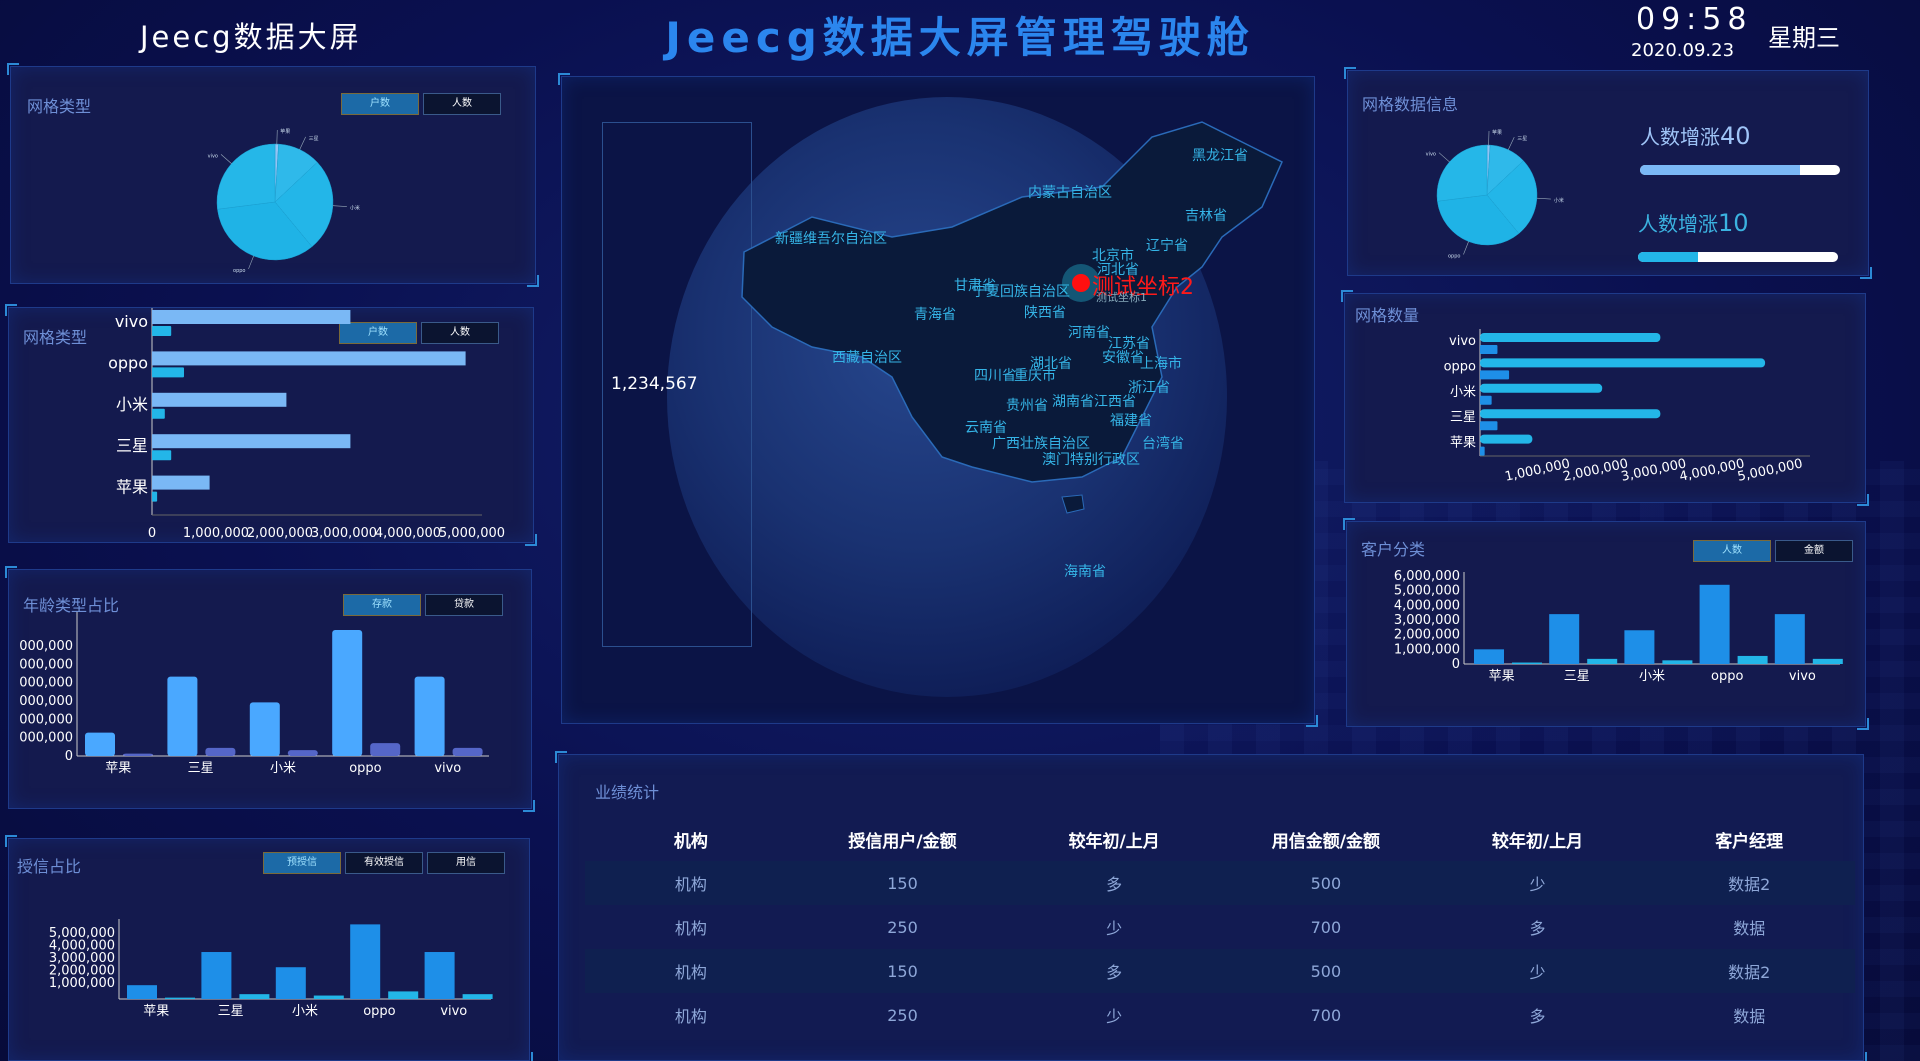 The width and height of the screenshot is (1920, 1061). I want to click on tab-amount: 金额, so click(1814, 551).